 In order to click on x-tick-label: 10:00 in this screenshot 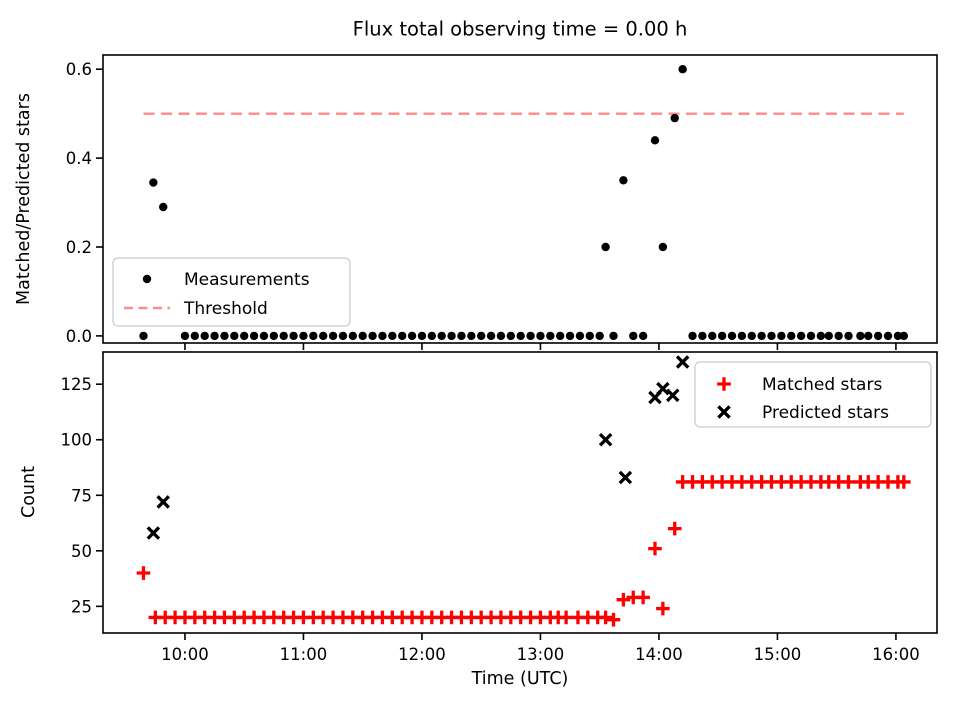, I will do `click(185, 654)`.